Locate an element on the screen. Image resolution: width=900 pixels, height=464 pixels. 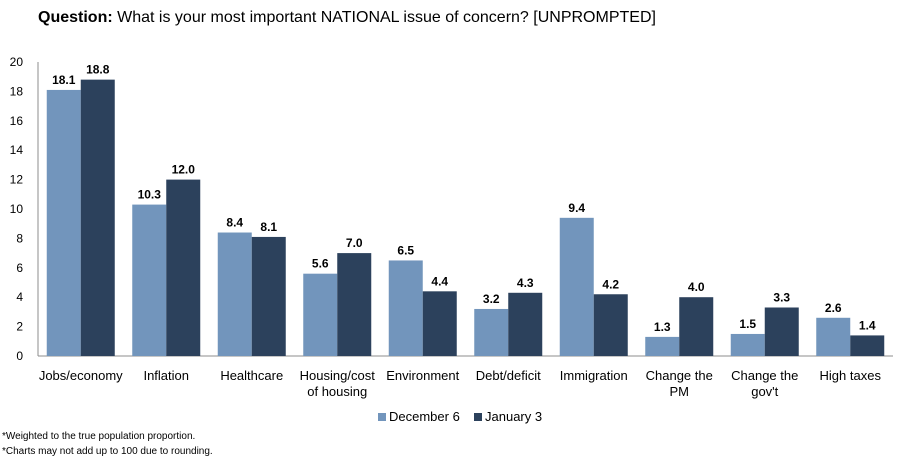
x-category-label: High taxes is located at coordinates (851, 375).